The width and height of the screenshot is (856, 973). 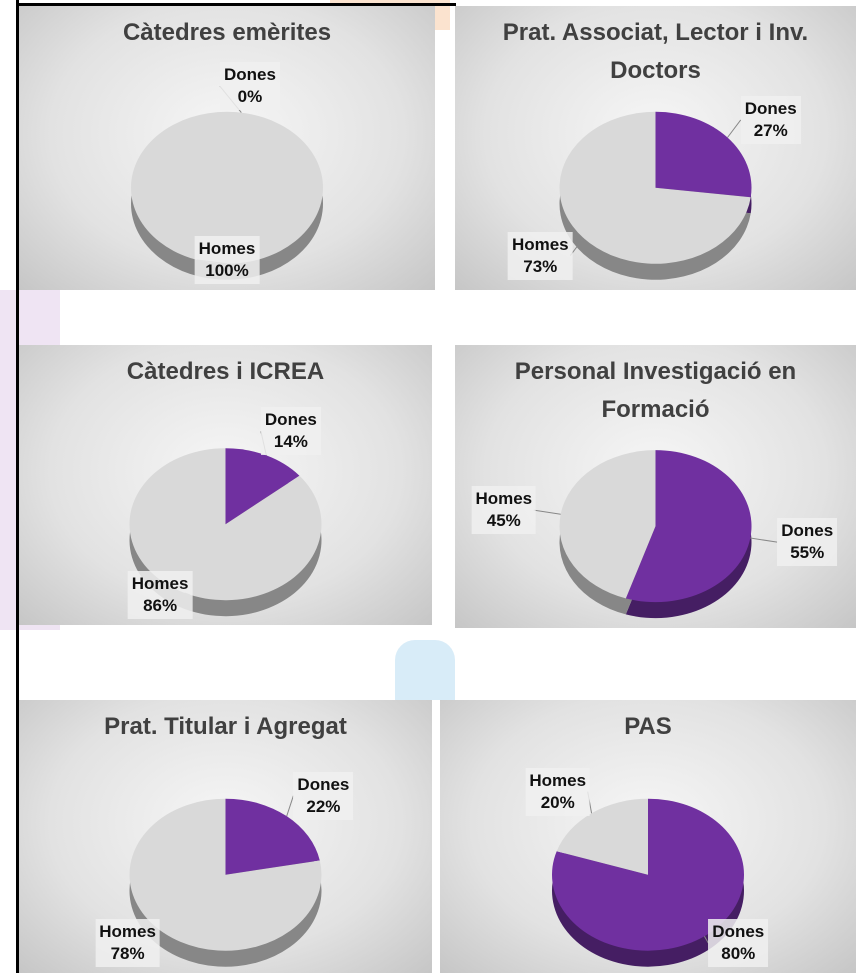 I want to click on data-label: Dones 14%, so click(x=290, y=431).